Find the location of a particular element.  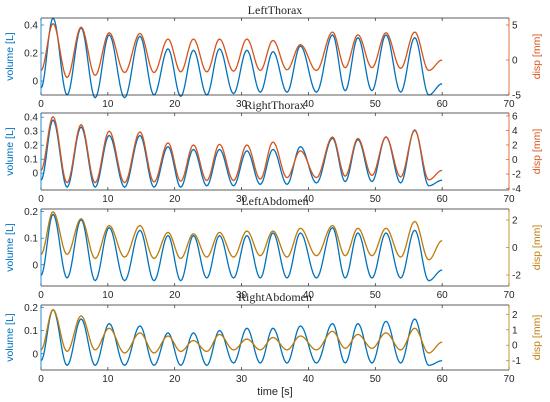

y-right-tick-label: -4 is located at coordinates (516, 189).